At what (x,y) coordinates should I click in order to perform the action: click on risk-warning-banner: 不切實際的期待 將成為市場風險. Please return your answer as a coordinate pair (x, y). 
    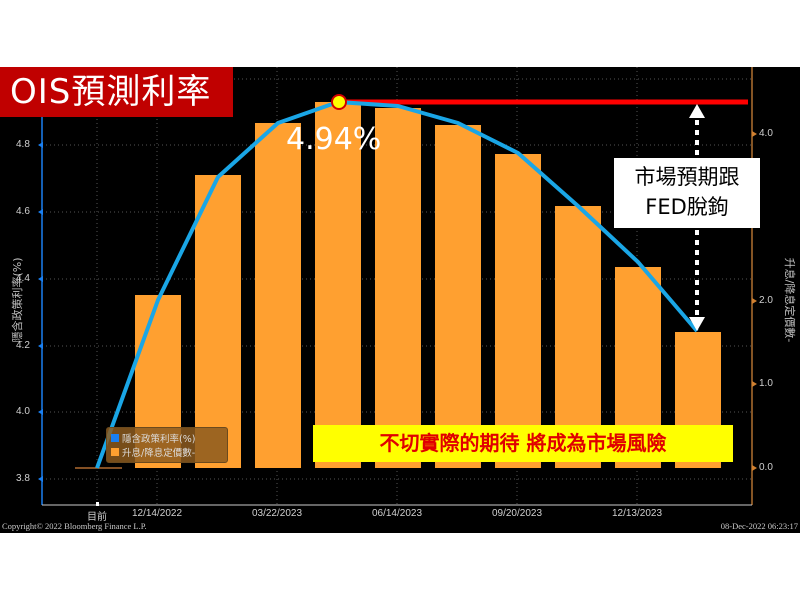
    Looking at the image, I should click on (523, 443).